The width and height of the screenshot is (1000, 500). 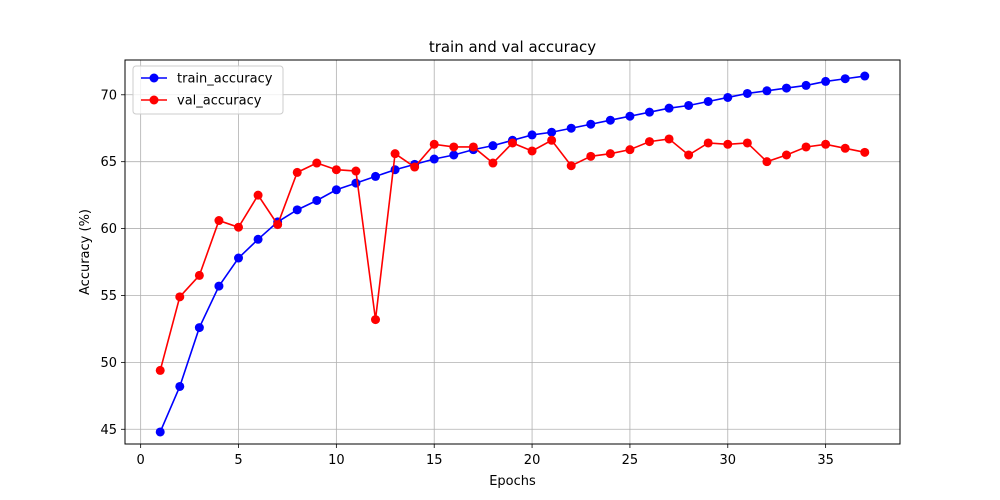 What do you see at coordinates (512, 481) in the screenshot?
I see `x-axis-label: Epochs` at bounding box center [512, 481].